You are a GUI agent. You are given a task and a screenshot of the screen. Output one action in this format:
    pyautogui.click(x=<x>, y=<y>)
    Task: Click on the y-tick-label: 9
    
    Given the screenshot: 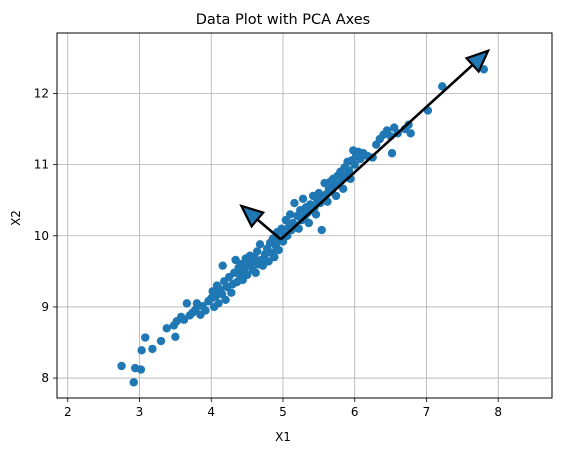 What is the action you would take?
    pyautogui.click(x=45, y=307)
    